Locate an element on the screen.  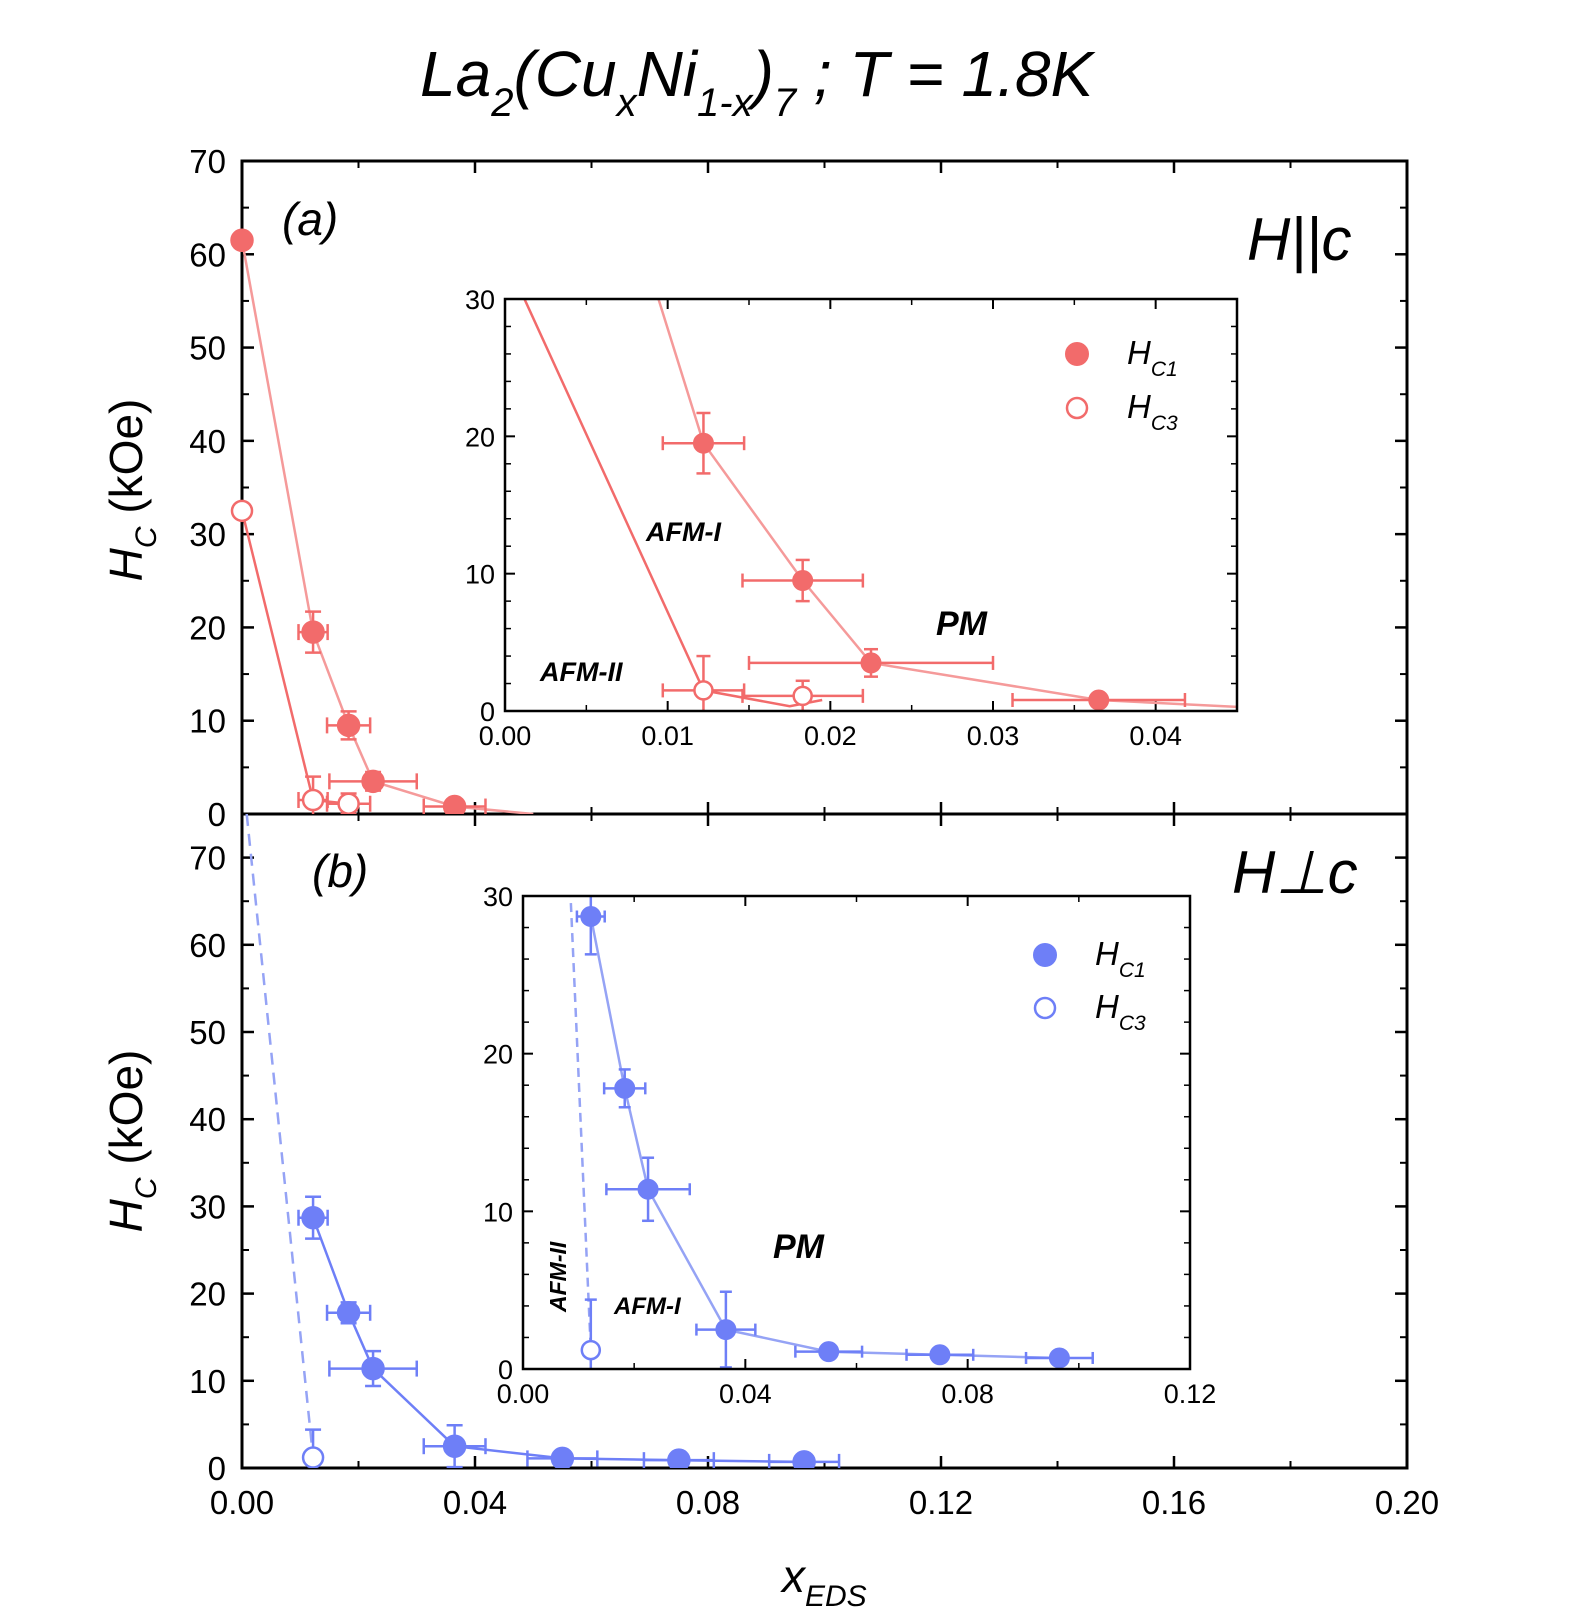
y-tick-label: 40 is located at coordinates (207, 1119).